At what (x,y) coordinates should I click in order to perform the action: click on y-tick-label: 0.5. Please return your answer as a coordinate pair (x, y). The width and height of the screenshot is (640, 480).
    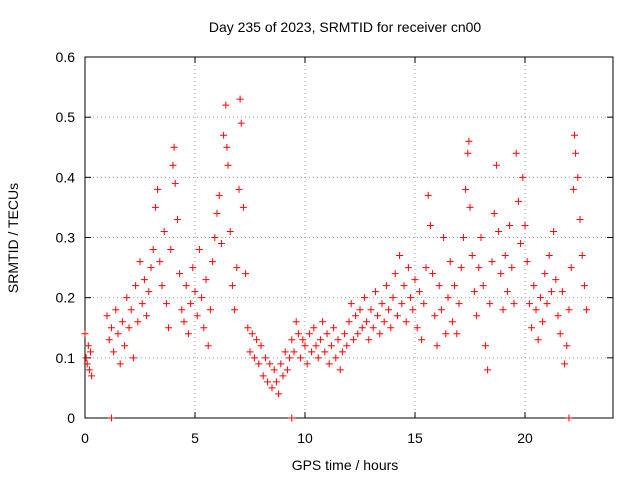
    Looking at the image, I should click on (66, 117).